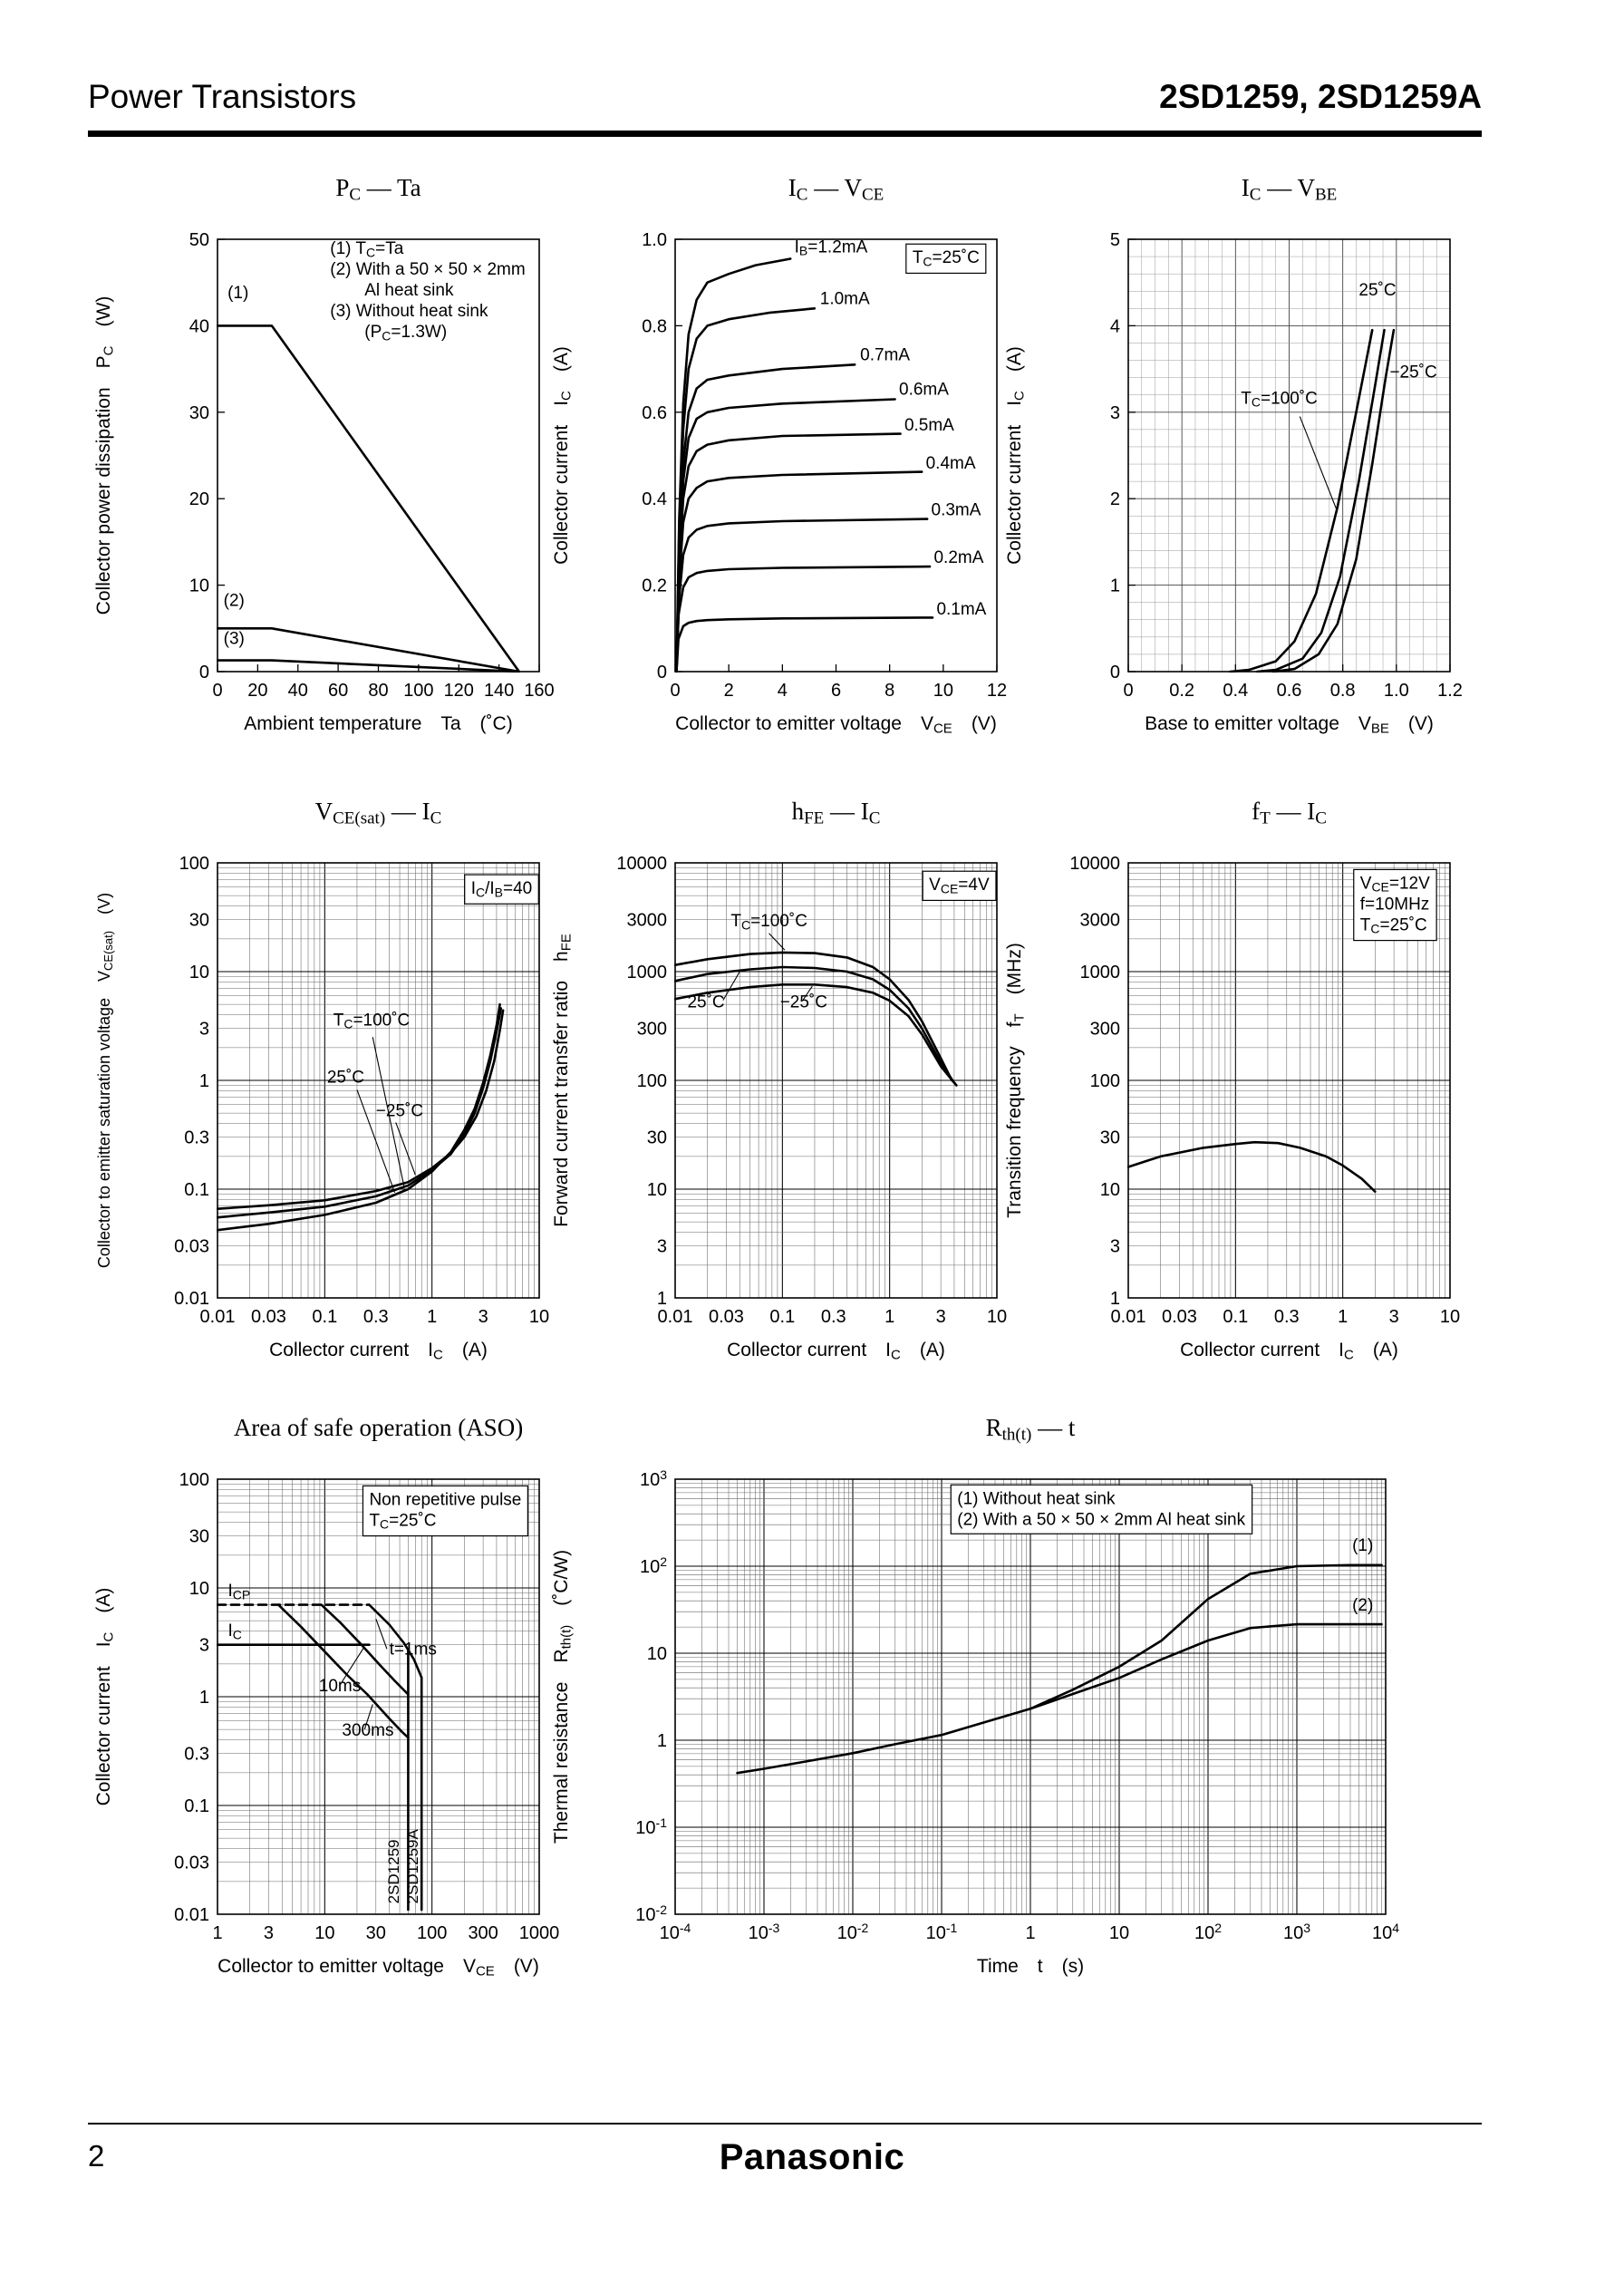 The image size is (1624, 2294). I want to click on document-category: Power Transistors, so click(222, 96).